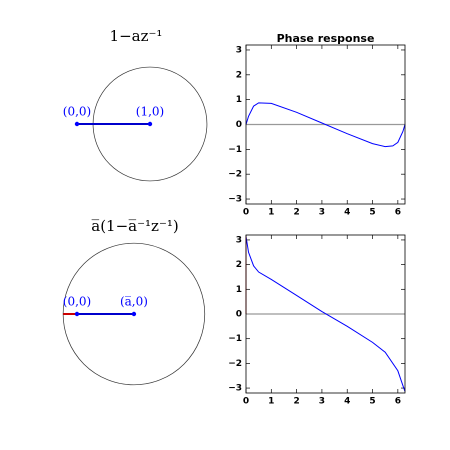 Image resolution: width=450 pixels, height=450 pixels. What do you see at coordinates (136, 36) in the screenshot?
I see `diagram-title: 1−az⁻¹` at bounding box center [136, 36].